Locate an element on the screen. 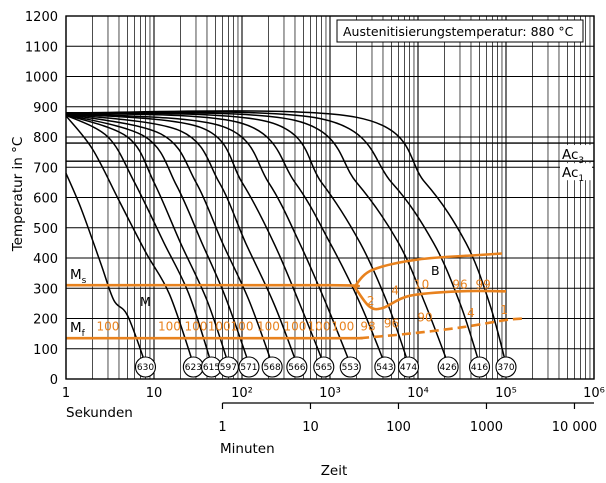 The width and height of the screenshot is (606, 483). y-tick-label: 200 is located at coordinates (45, 320).